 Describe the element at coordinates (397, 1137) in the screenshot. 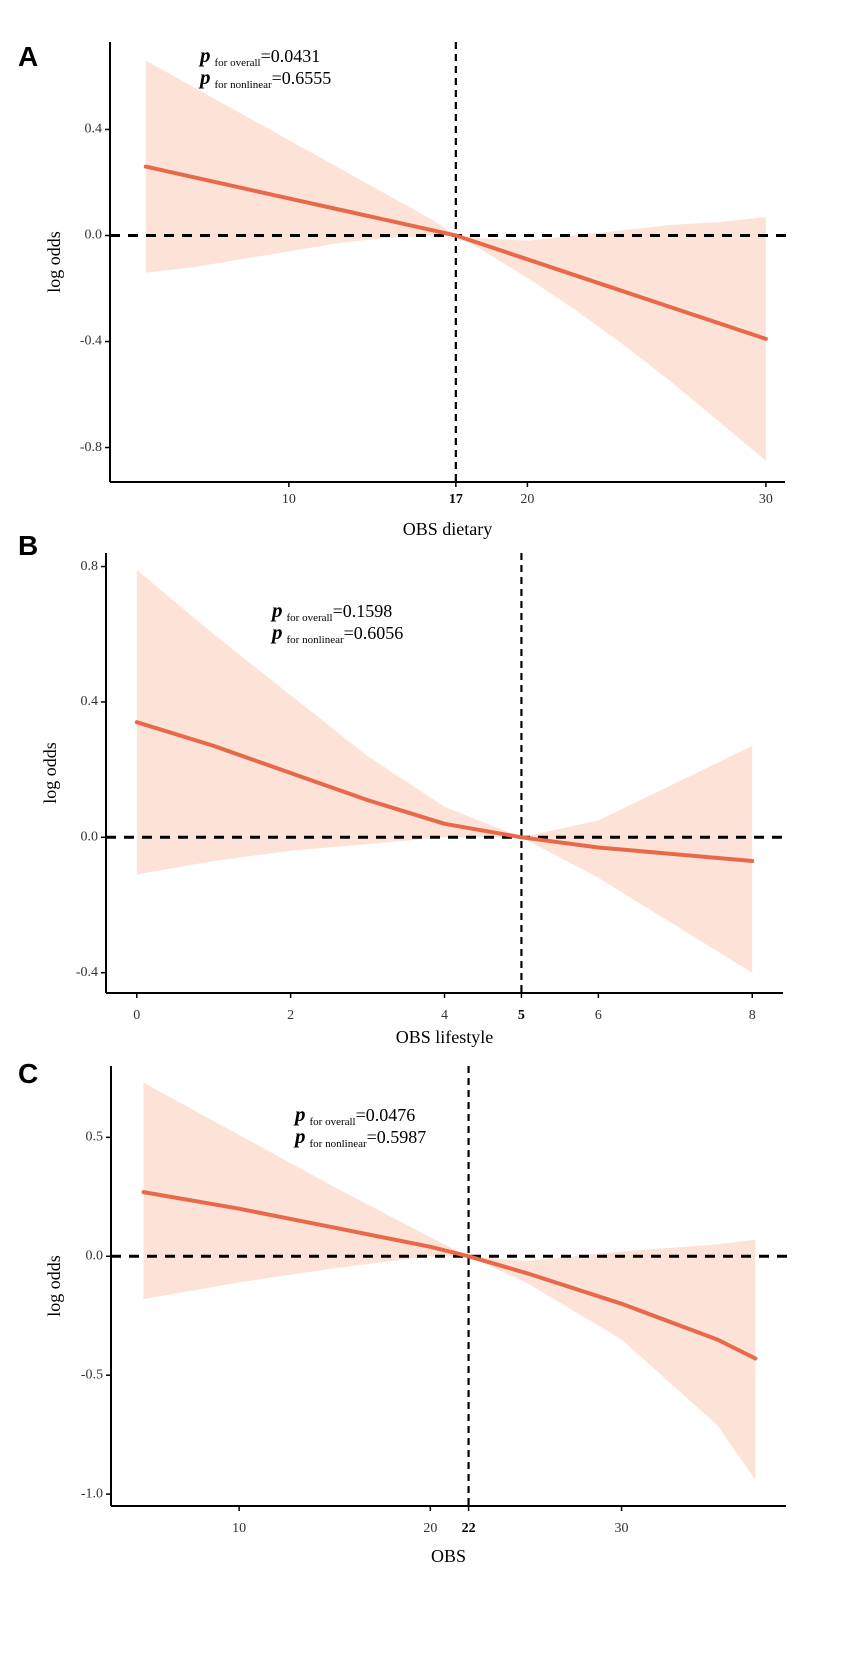

I see `p-value: =0.5987` at that location.